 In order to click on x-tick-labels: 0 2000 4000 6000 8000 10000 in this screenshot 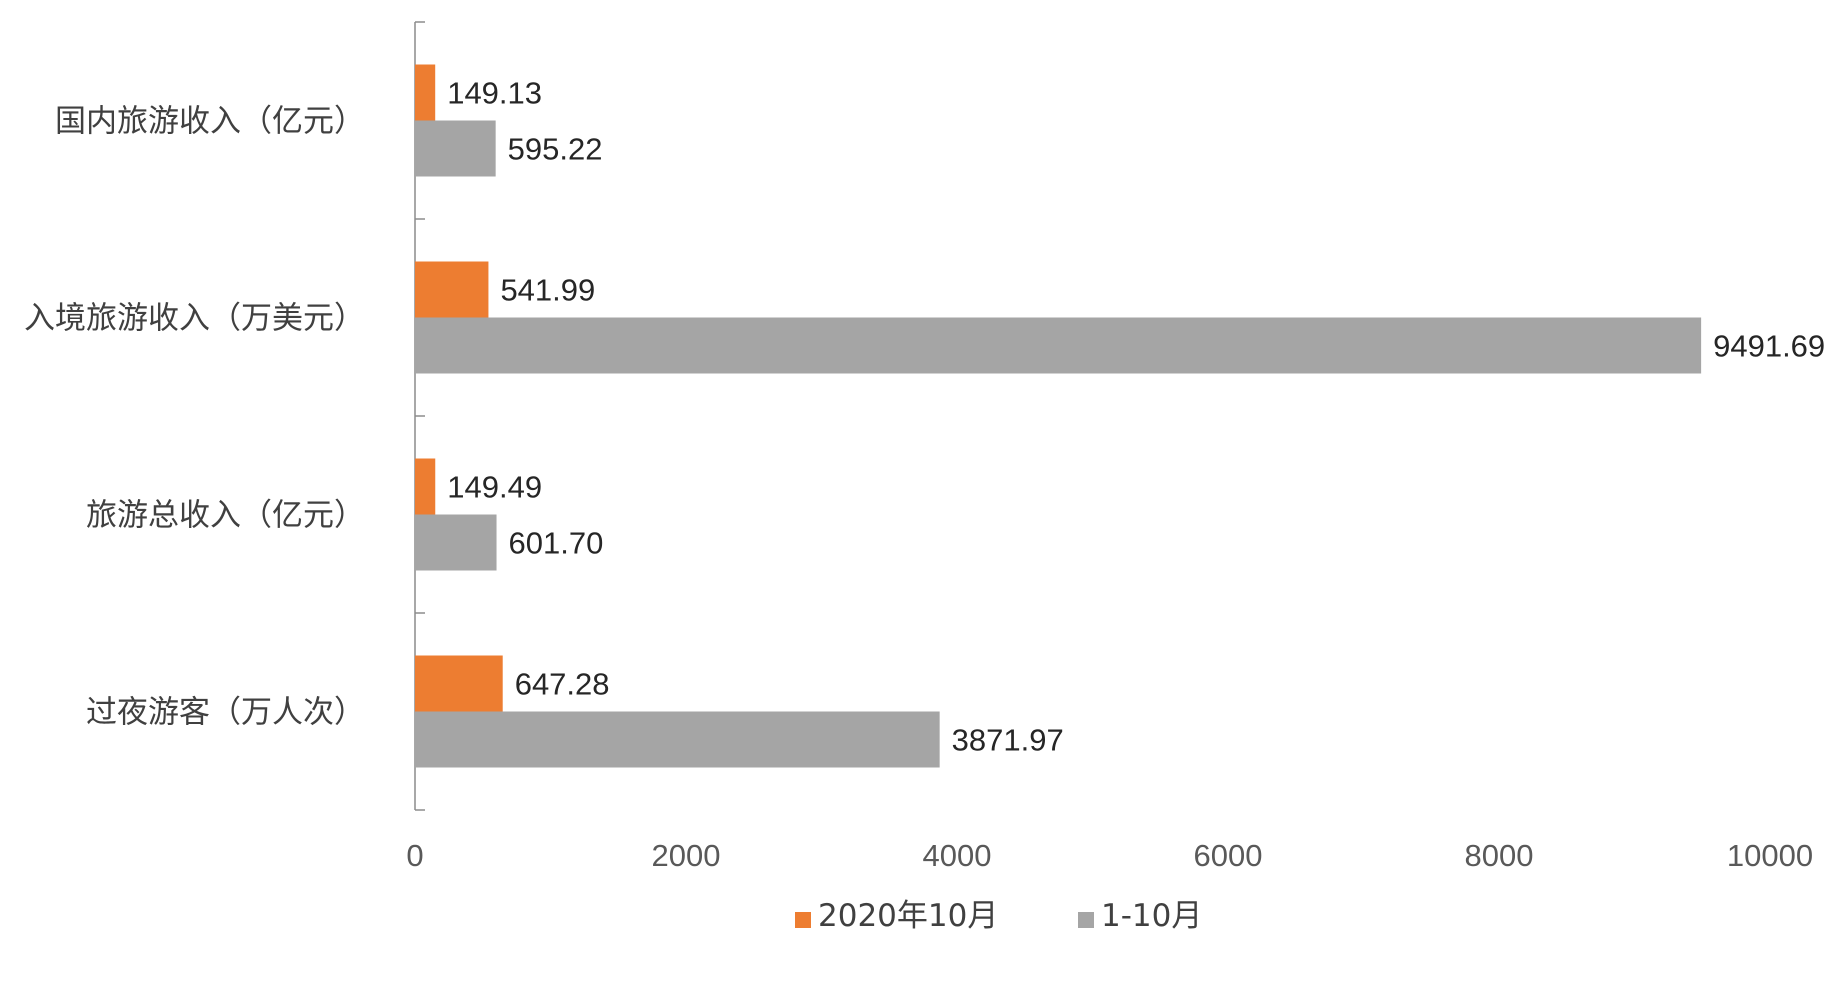, I will do `click(1109, 855)`.